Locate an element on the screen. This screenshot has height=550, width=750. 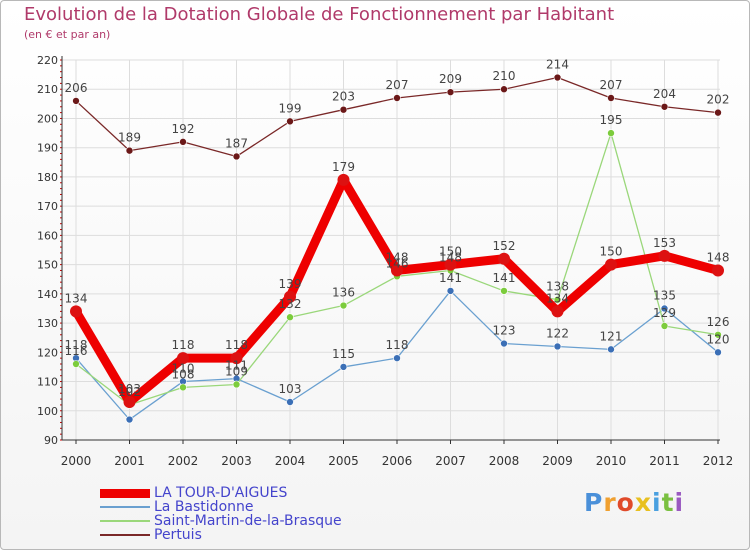
y-tick-label: 170 is located at coordinates (47, 206).